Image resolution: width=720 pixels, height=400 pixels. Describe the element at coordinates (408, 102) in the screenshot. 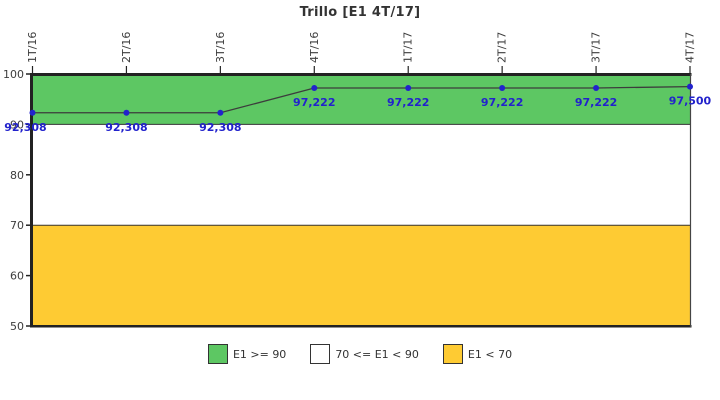

I see `point-label-4: 97,222` at that location.